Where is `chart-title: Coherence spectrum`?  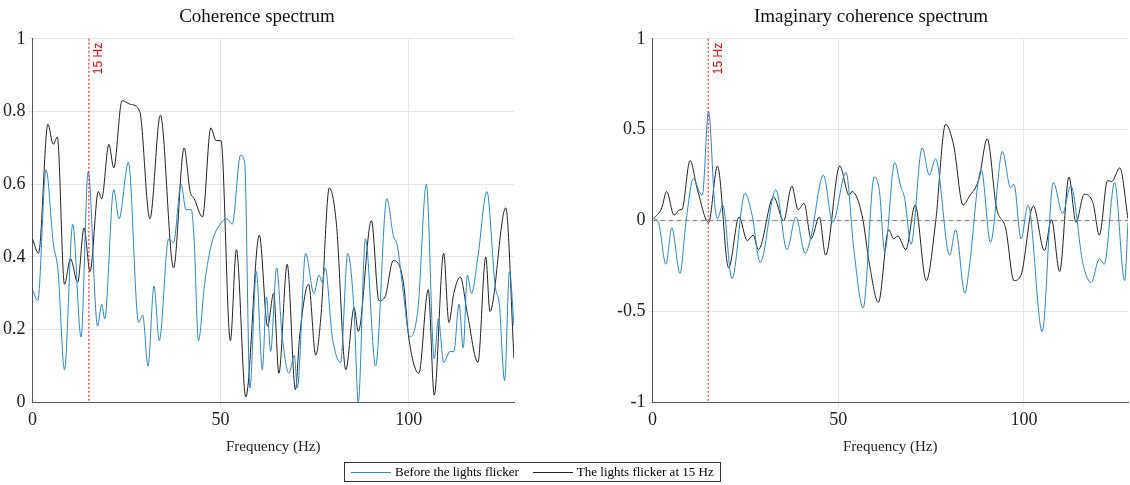
chart-title: Coherence spectrum is located at coordinates (257, 16).